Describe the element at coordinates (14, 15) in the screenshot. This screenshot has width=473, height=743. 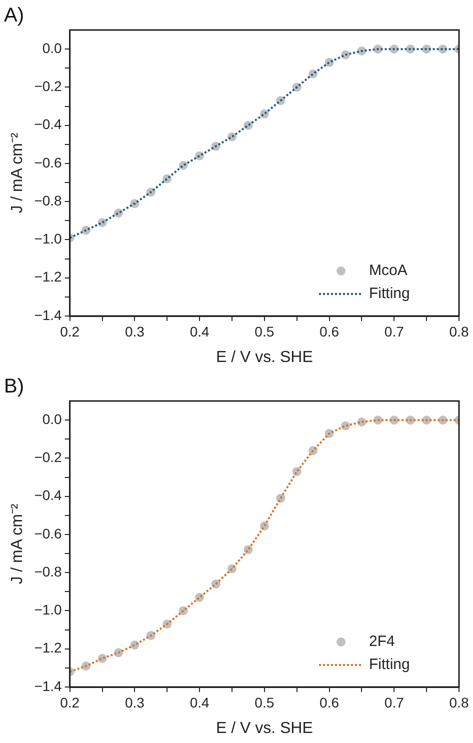
I see `chart-title: A)` at that location.